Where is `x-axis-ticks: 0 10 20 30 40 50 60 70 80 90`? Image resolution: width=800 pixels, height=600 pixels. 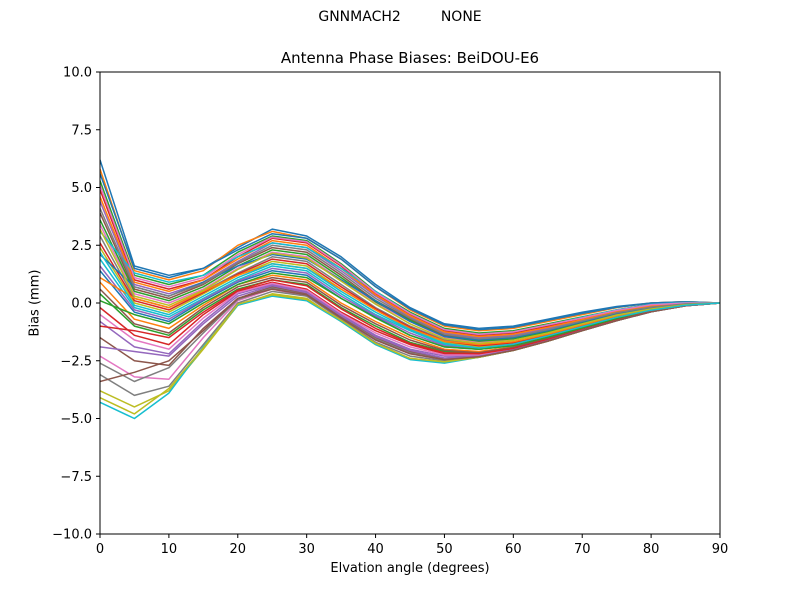 x-axis-ticks: 0 10 20 30 40 50 60 70 80 90 is located at coordinates (412, 545).